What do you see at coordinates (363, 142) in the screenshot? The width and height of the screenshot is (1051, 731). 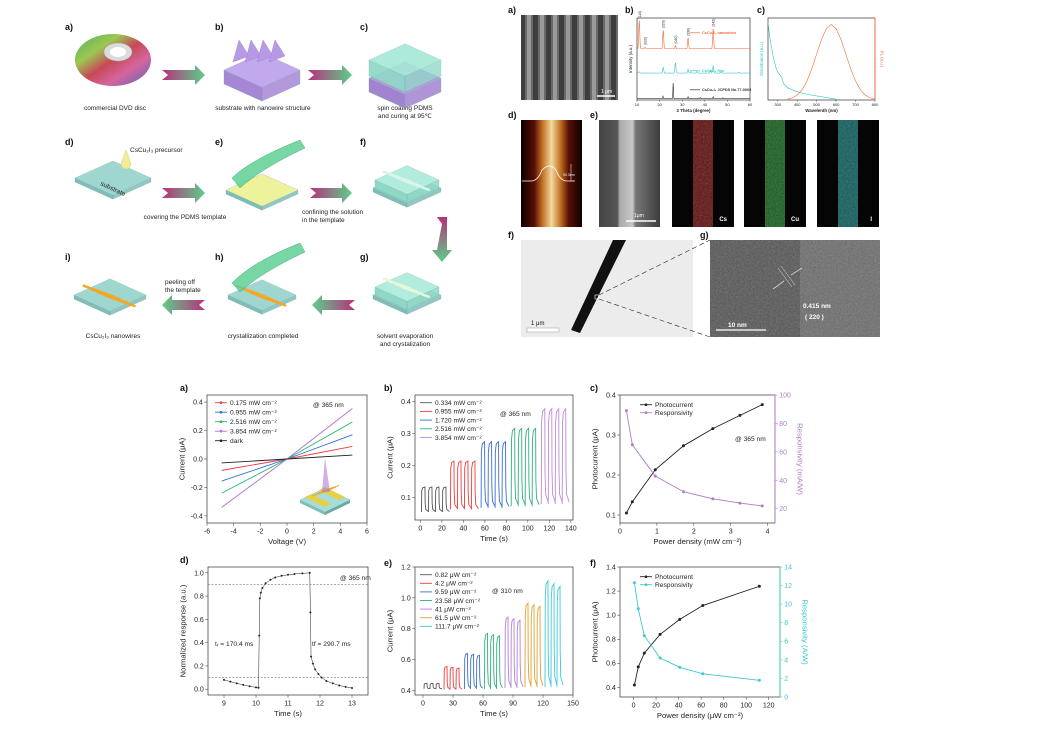 I see `step-label-f: f)` at bounding box center [363, 142].